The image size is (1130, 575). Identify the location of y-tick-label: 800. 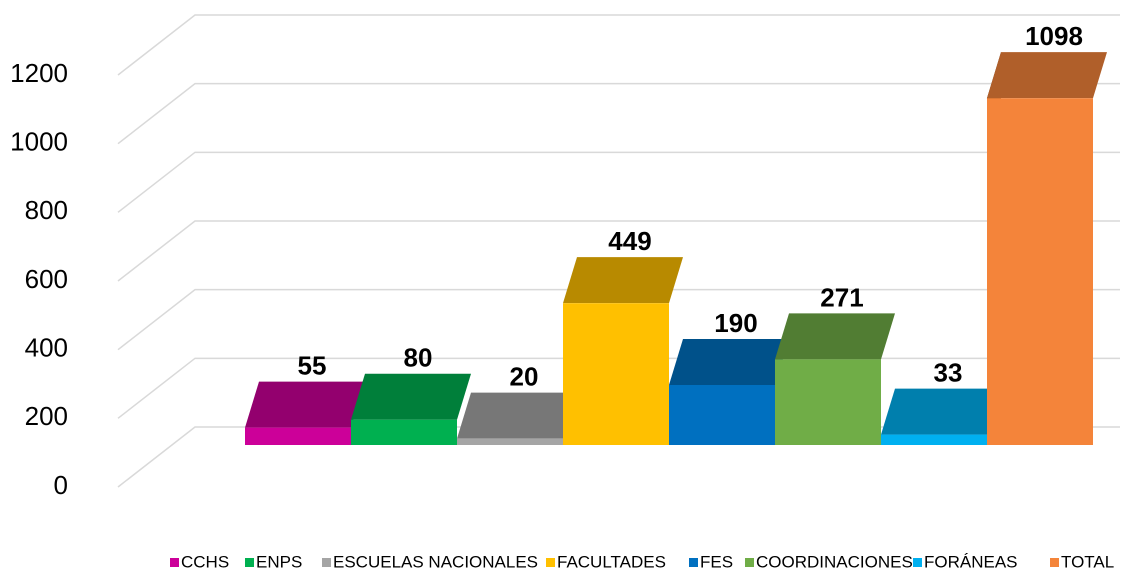
(46, 210).